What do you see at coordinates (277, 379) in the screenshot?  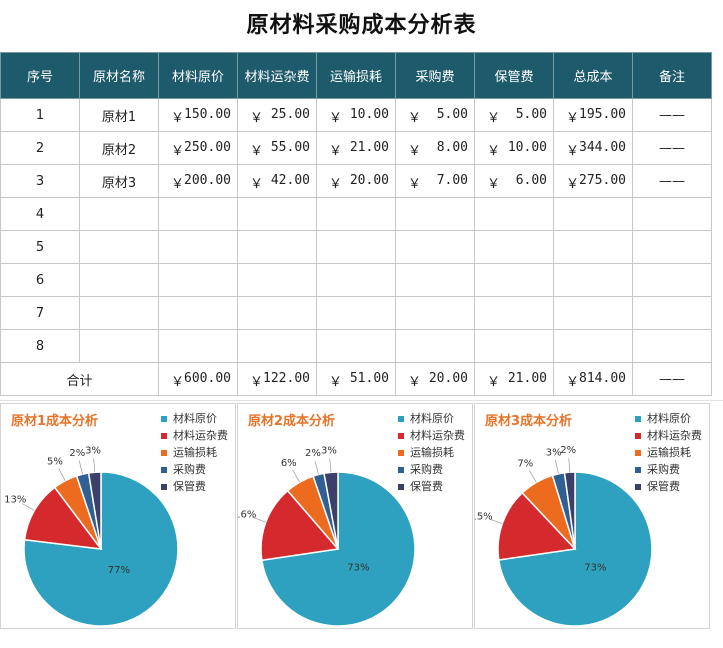 I see `amount-cell: ￥ 122.00` at bounding box center [277, 379].